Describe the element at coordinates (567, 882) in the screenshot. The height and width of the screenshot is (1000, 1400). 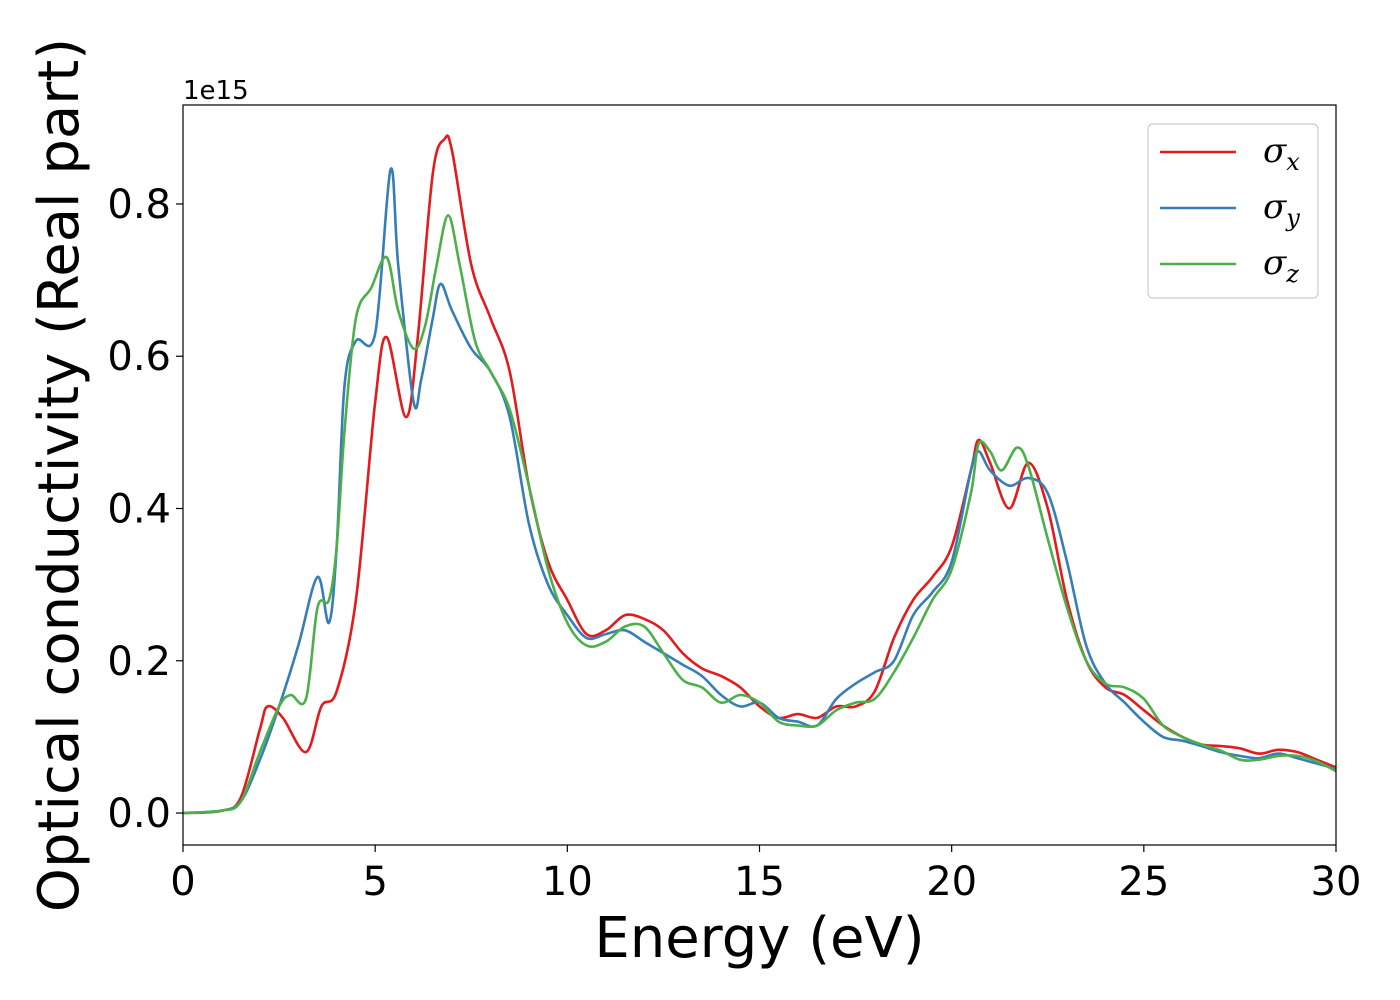
I see `x-tick-label: 10` at that location.